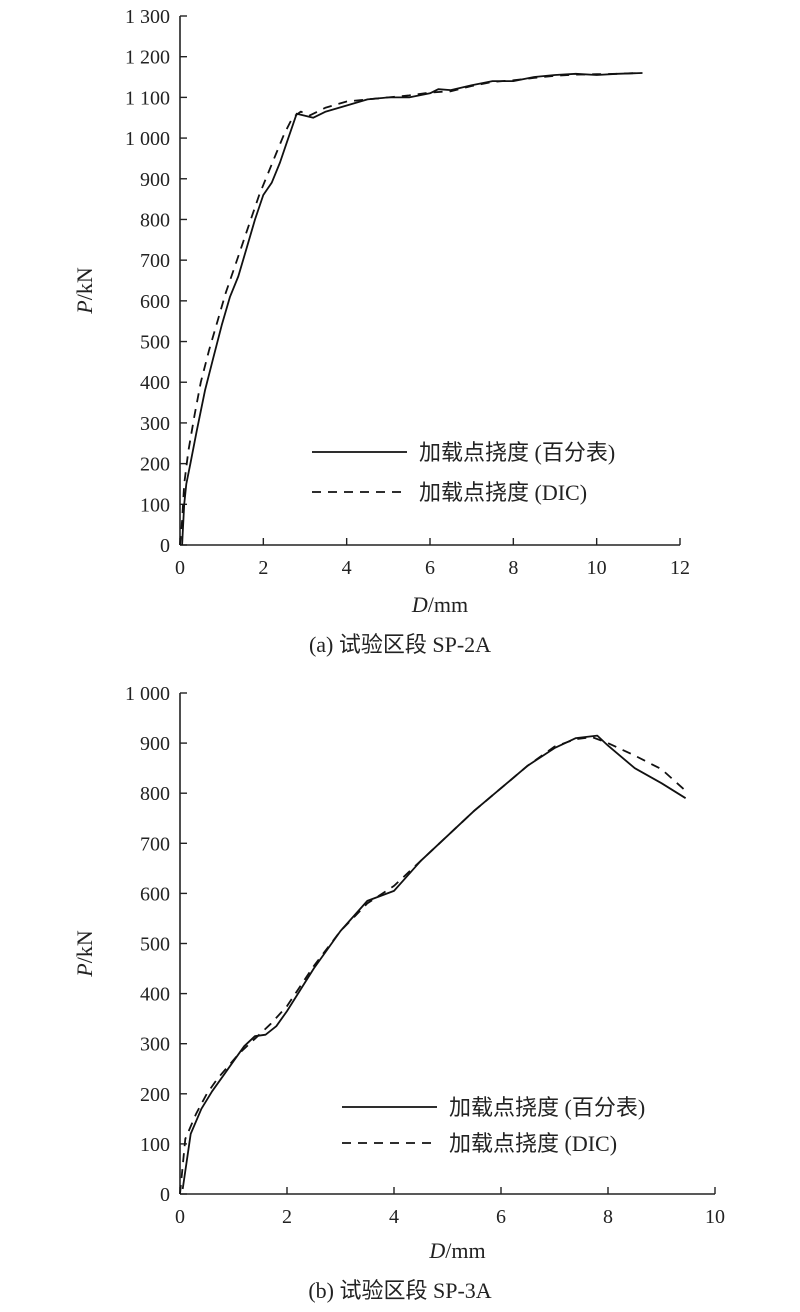  Describe the element at coordinates (147, 58) in the screenshot. I see `y-tick-label: 1 200` at that location.